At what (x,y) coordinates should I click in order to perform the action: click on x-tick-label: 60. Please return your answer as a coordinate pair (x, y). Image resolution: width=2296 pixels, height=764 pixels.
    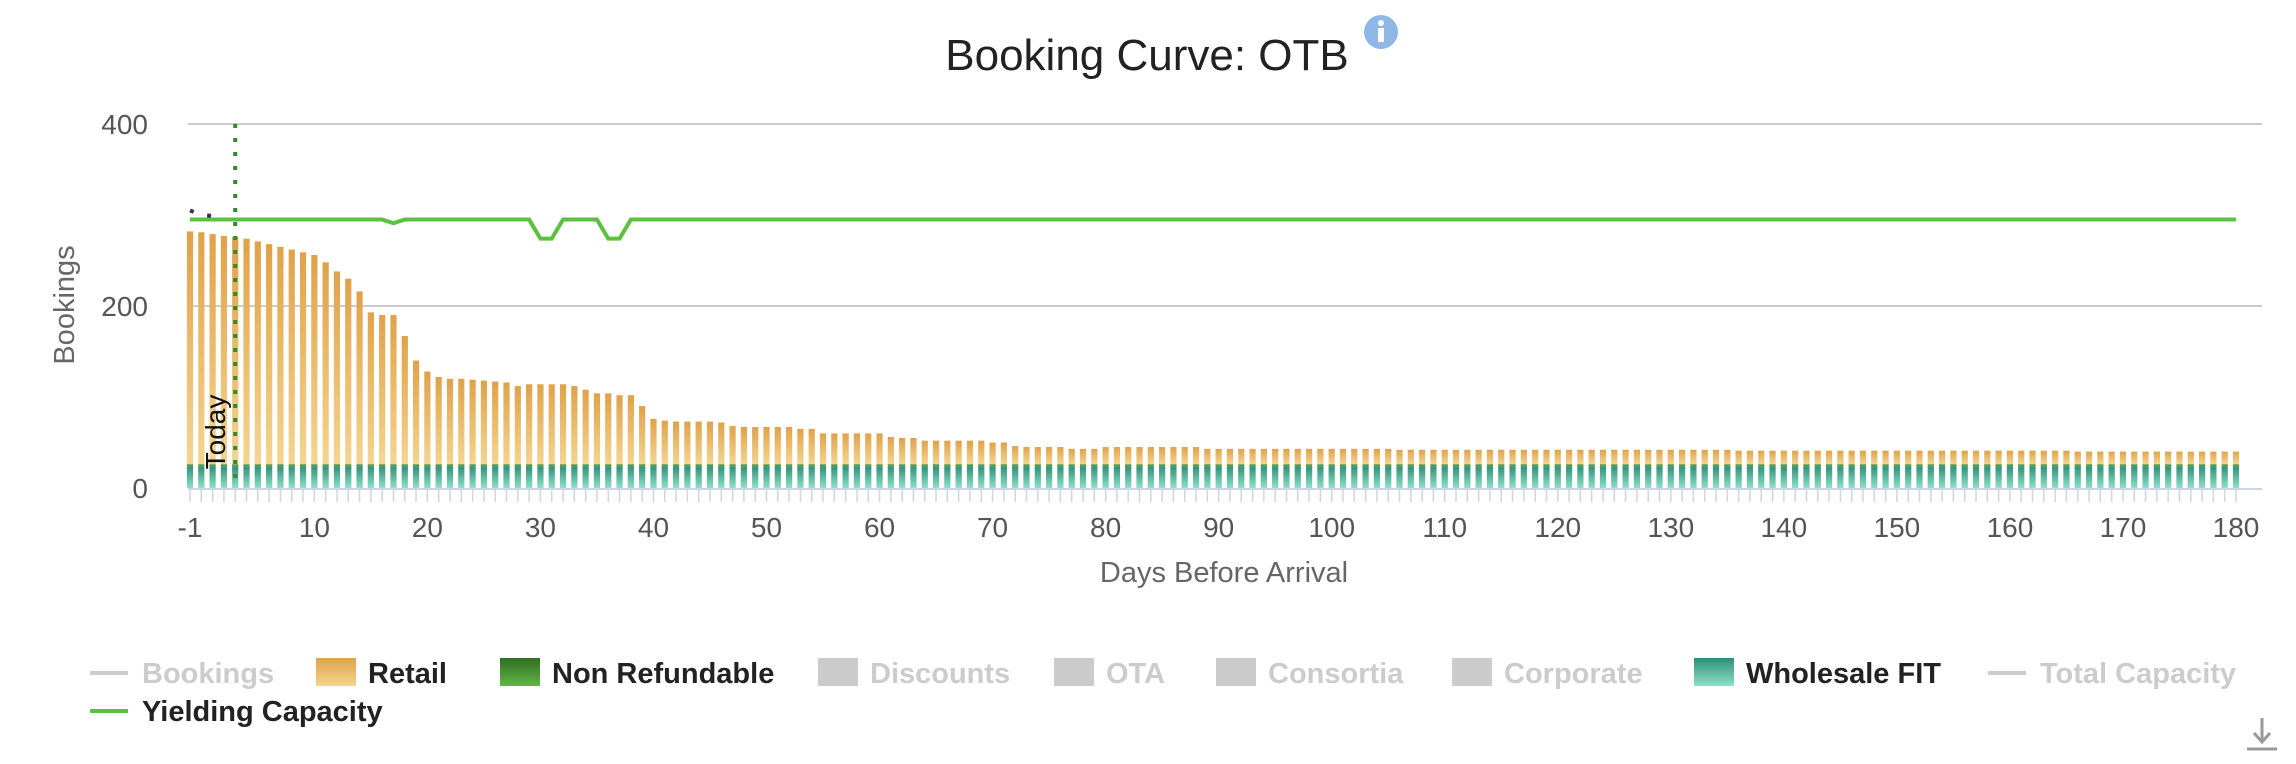
    Looking at the image, I should click on (879, 527).